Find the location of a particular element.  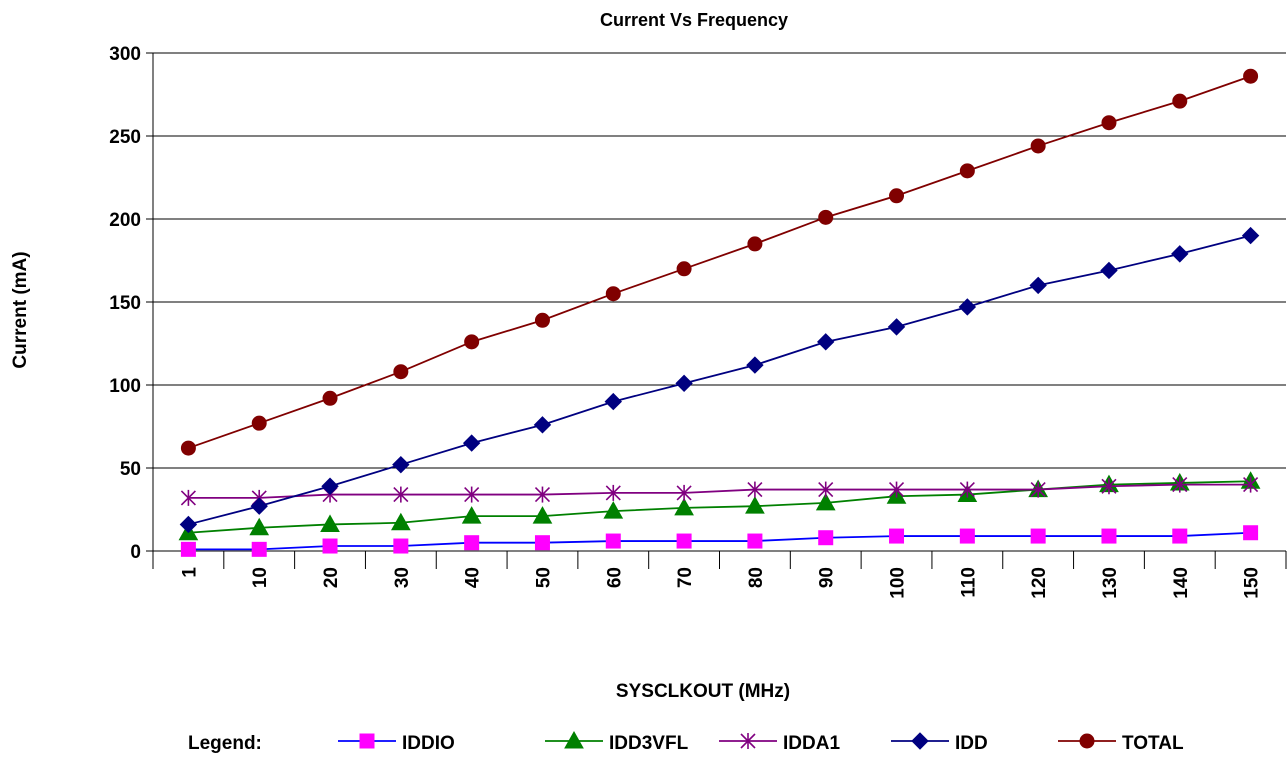

x-tick-label-50: 50 is located at coordinates (543, 577).